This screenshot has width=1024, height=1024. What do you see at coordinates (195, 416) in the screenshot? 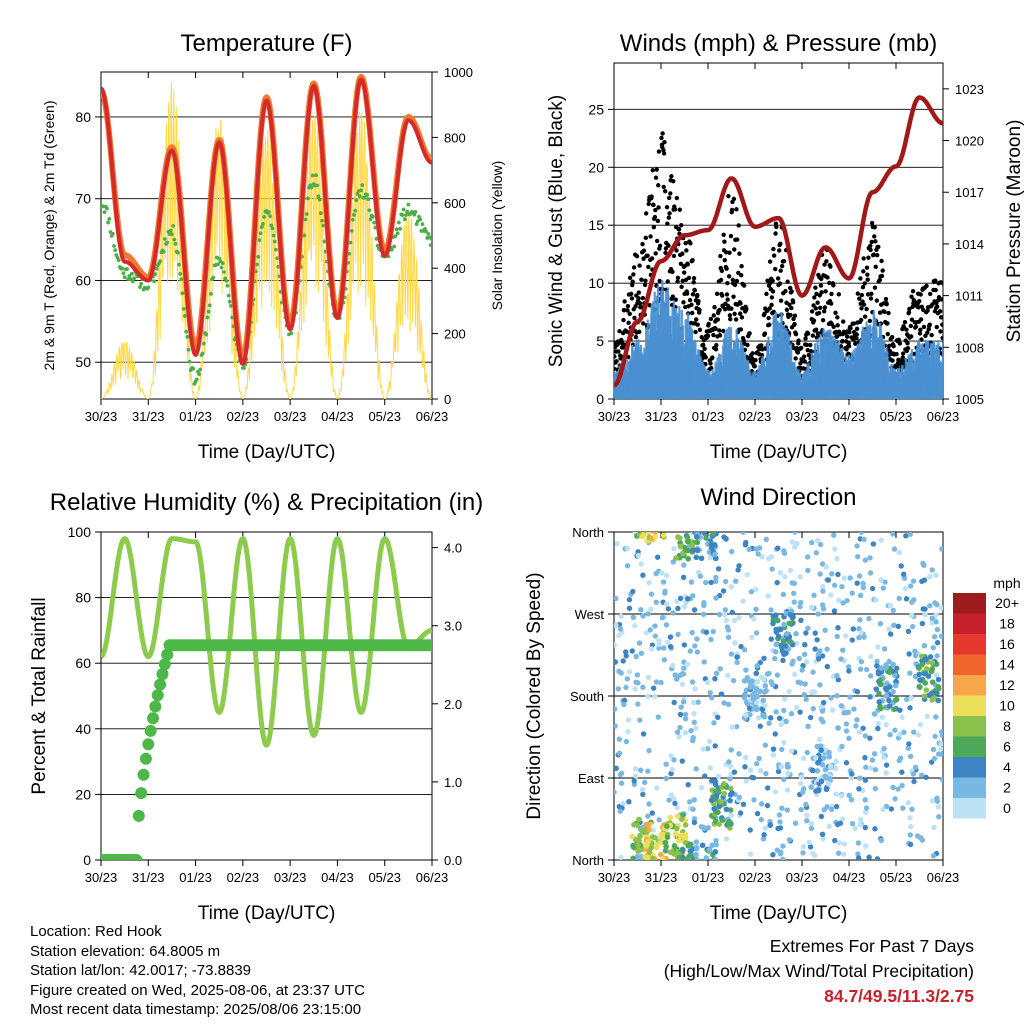
I see `x-tick-label: 01/23` at bounding box center [195, 416].